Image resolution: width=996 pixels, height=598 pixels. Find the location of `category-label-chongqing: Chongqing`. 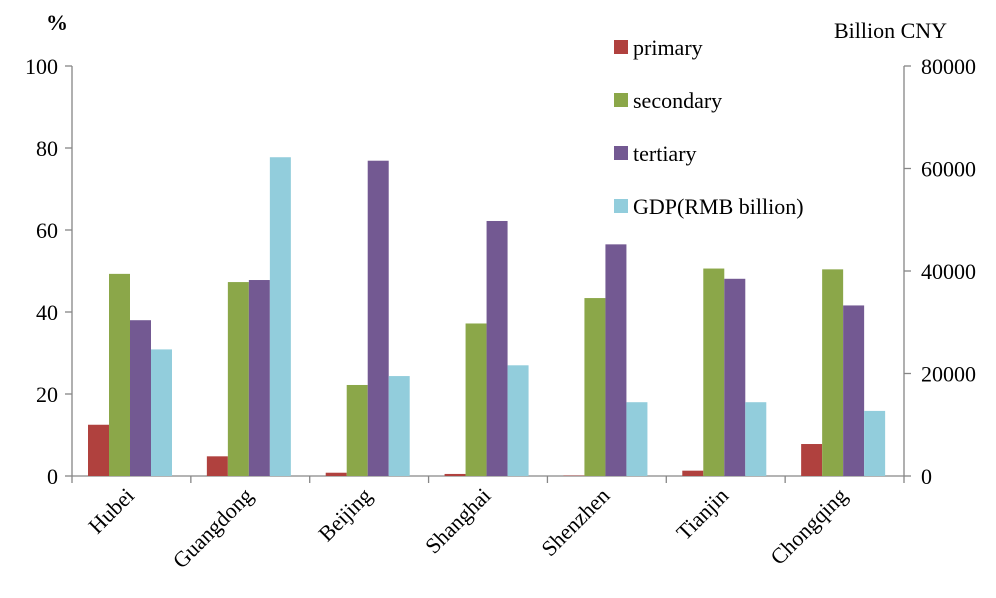

category-label-chongqing: Chongqing is located at coordinates (808, 526).